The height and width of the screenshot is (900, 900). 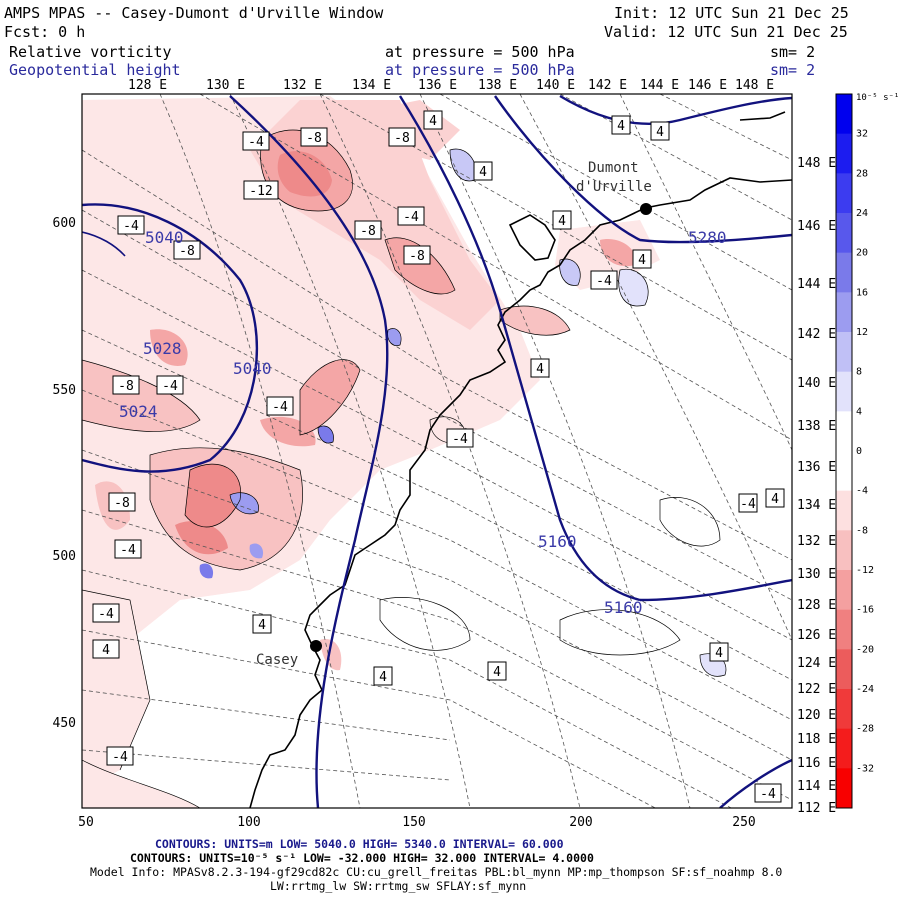 I want to click on lon-label: 126 E, so click(x=816, y=635).